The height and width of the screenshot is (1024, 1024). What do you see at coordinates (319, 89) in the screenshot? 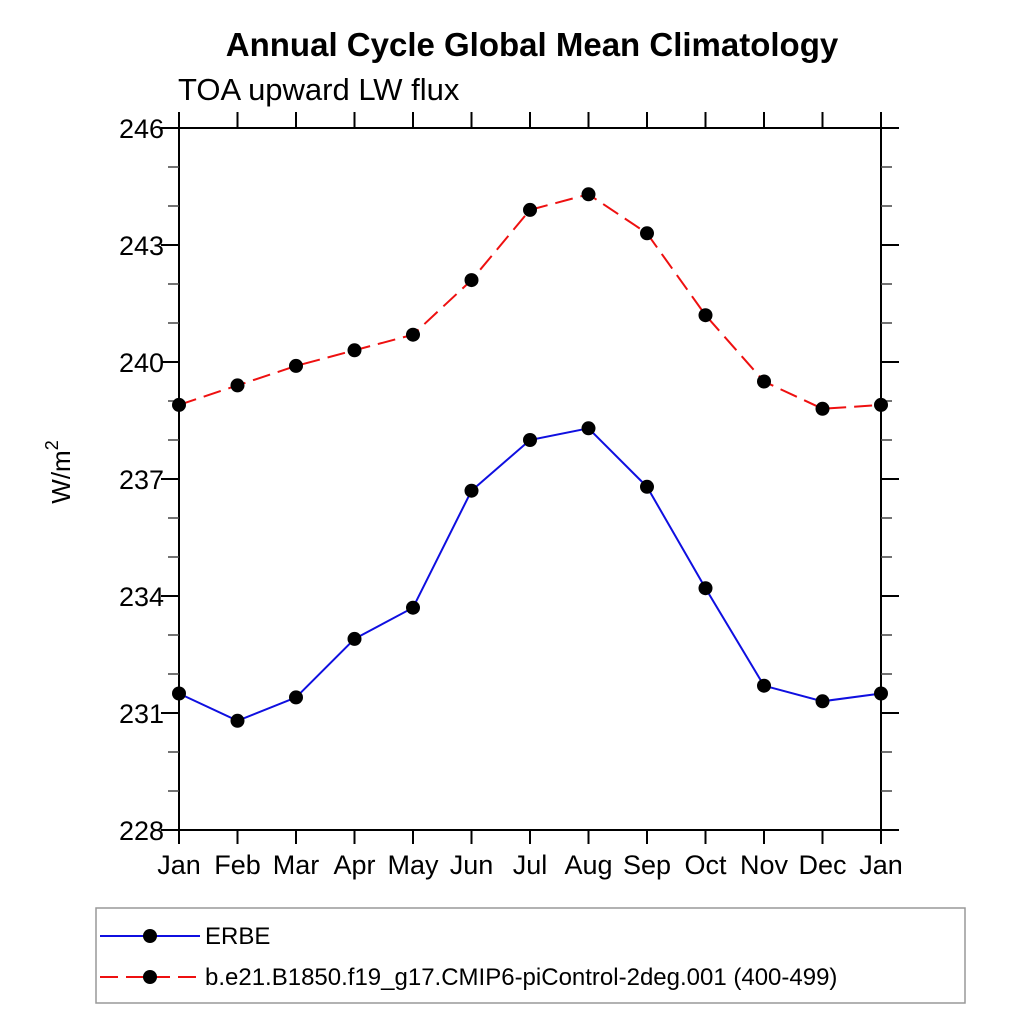
I see `chart-subtitle: TOA upward LW flux` at bounding box center [319, 89].